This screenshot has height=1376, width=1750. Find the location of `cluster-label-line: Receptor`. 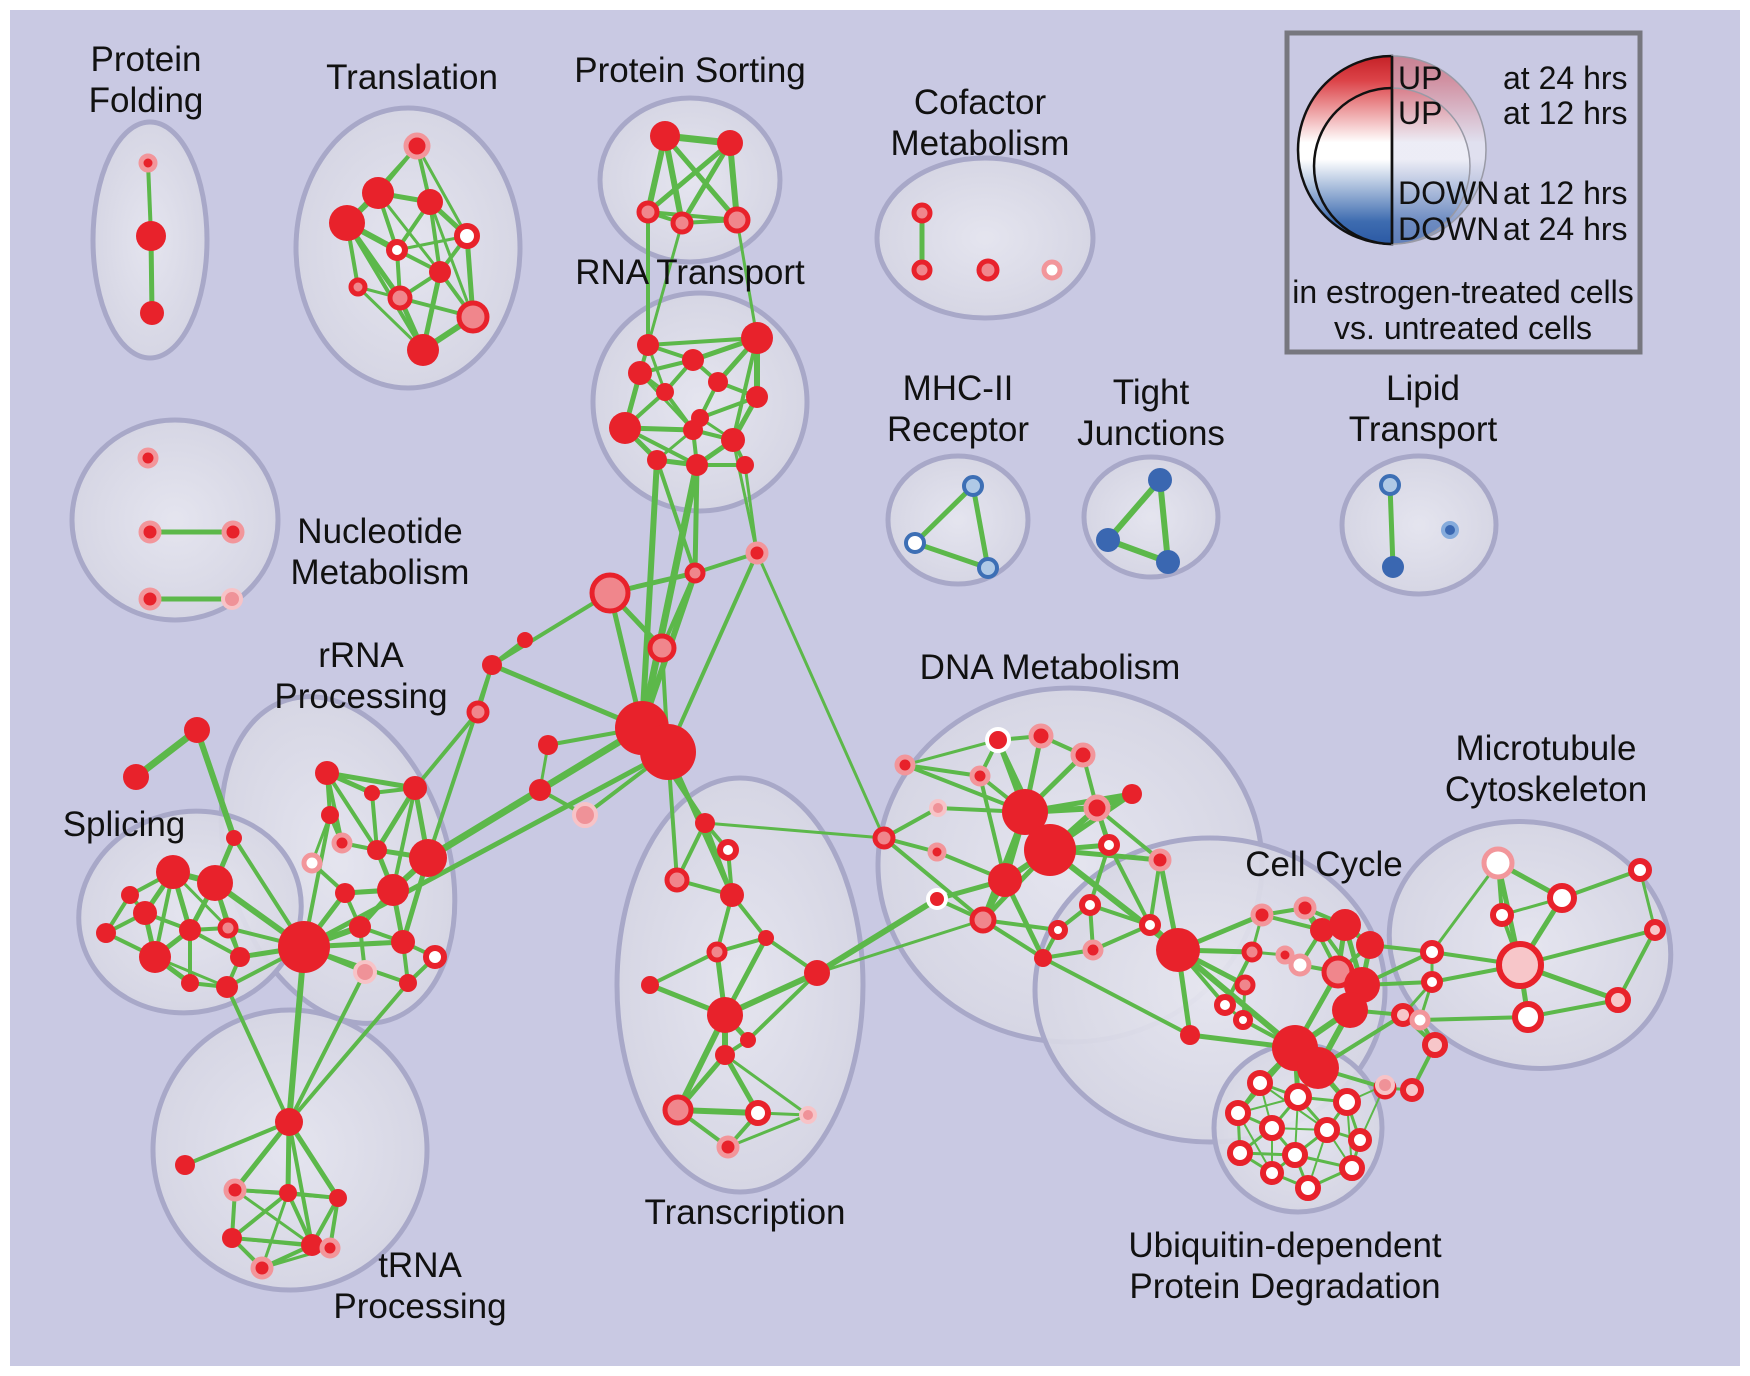

cluster-label-line: Receptor is located at coordinates (958, 429).